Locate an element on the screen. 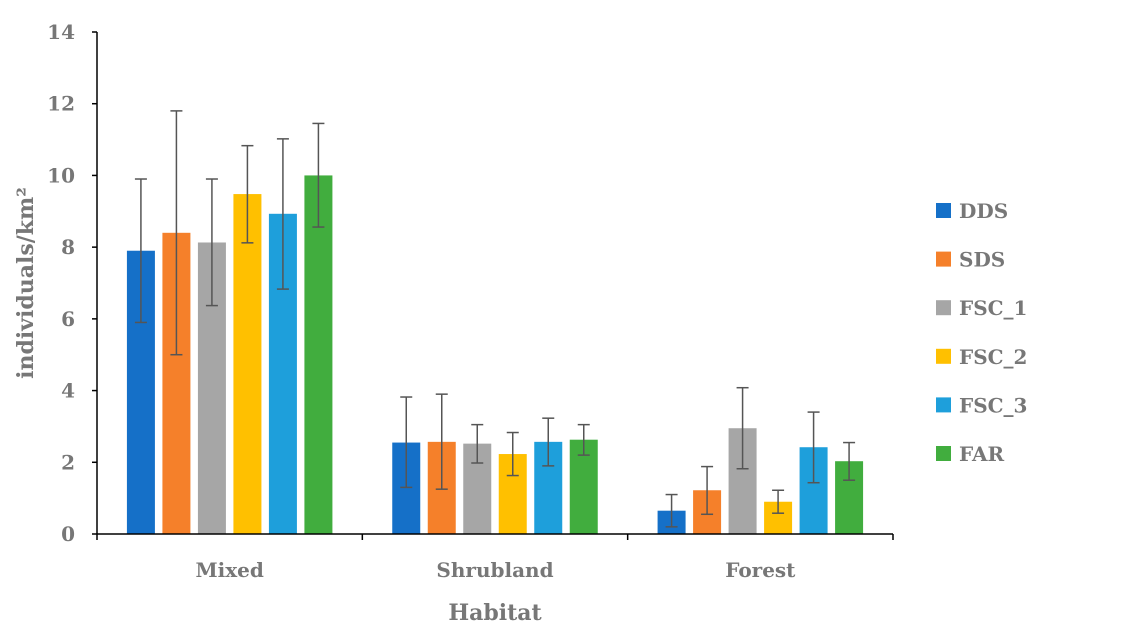 Image resolution: width=1146 pixels, height=636 pixels. legend-label: FSC_2 is located at coordinates (993, 357).